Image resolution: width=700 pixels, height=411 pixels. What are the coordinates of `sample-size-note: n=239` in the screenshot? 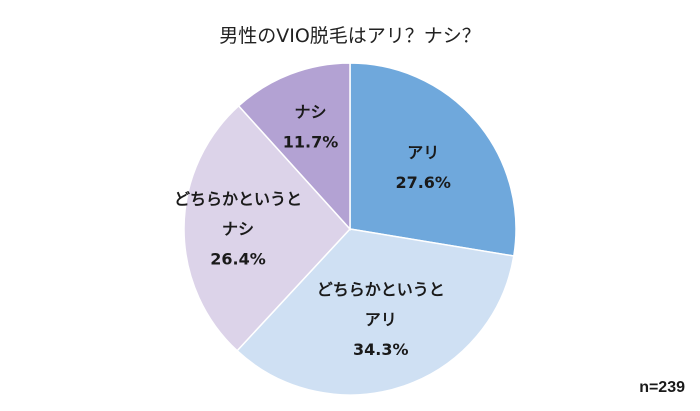 It's located at (662, 387).